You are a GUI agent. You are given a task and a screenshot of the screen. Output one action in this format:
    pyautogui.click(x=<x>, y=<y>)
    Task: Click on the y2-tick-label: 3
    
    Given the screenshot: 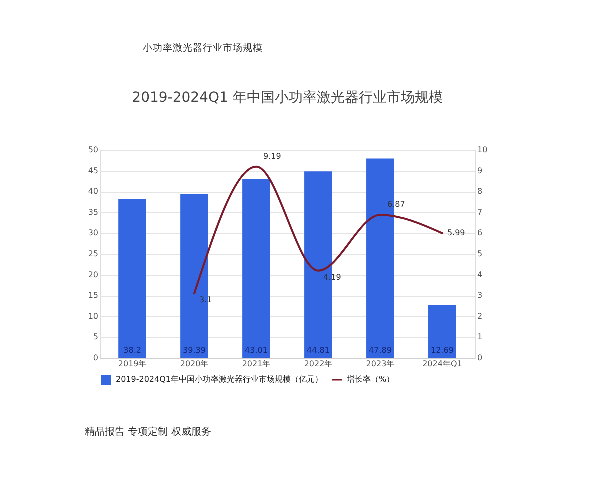 What is the action you would take?
    pyautogui.click(x=480, y=295)
    